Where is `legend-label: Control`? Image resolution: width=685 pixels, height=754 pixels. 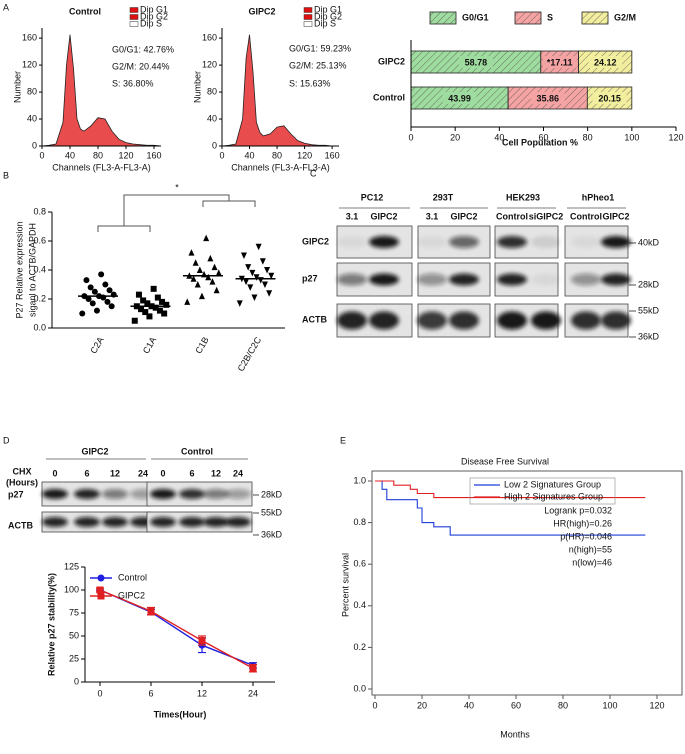 legend-label: Control is located at coordinates (132, 577).